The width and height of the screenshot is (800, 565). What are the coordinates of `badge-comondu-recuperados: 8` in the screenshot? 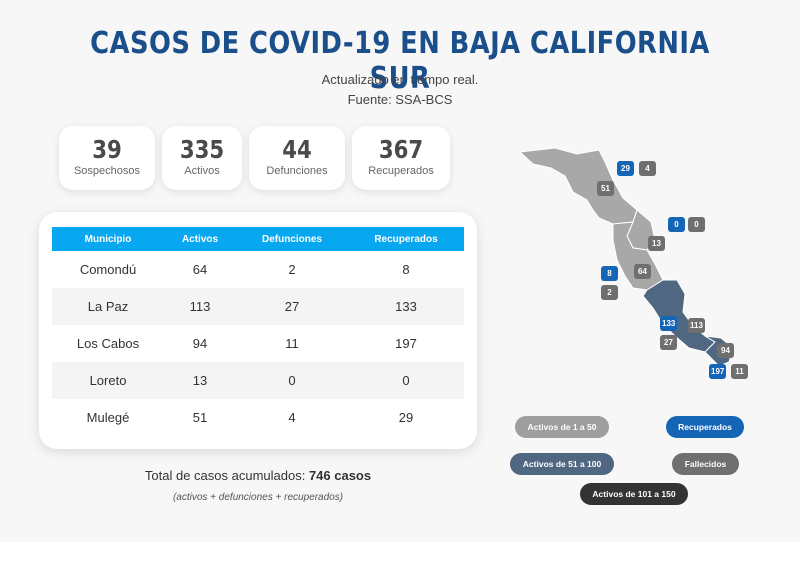 It's located at (609, 273).